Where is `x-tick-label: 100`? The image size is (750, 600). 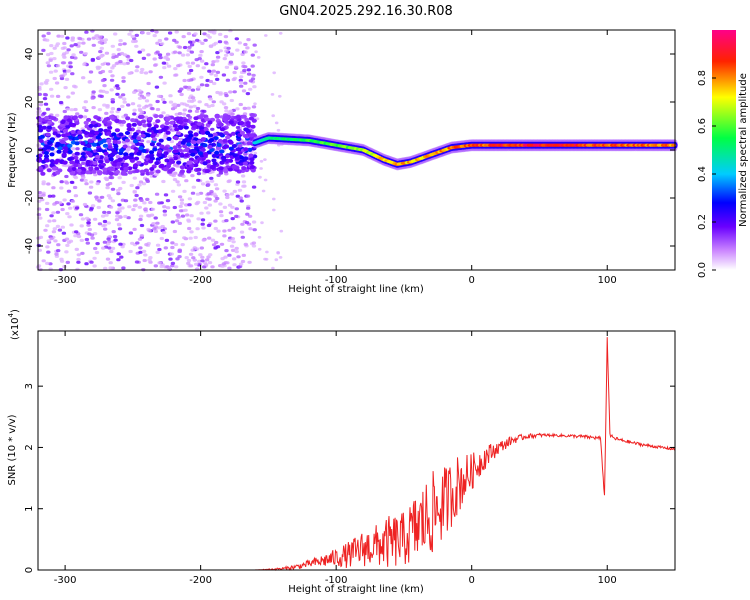 x-tick-label: 100 is located at coordinates (607, 280).